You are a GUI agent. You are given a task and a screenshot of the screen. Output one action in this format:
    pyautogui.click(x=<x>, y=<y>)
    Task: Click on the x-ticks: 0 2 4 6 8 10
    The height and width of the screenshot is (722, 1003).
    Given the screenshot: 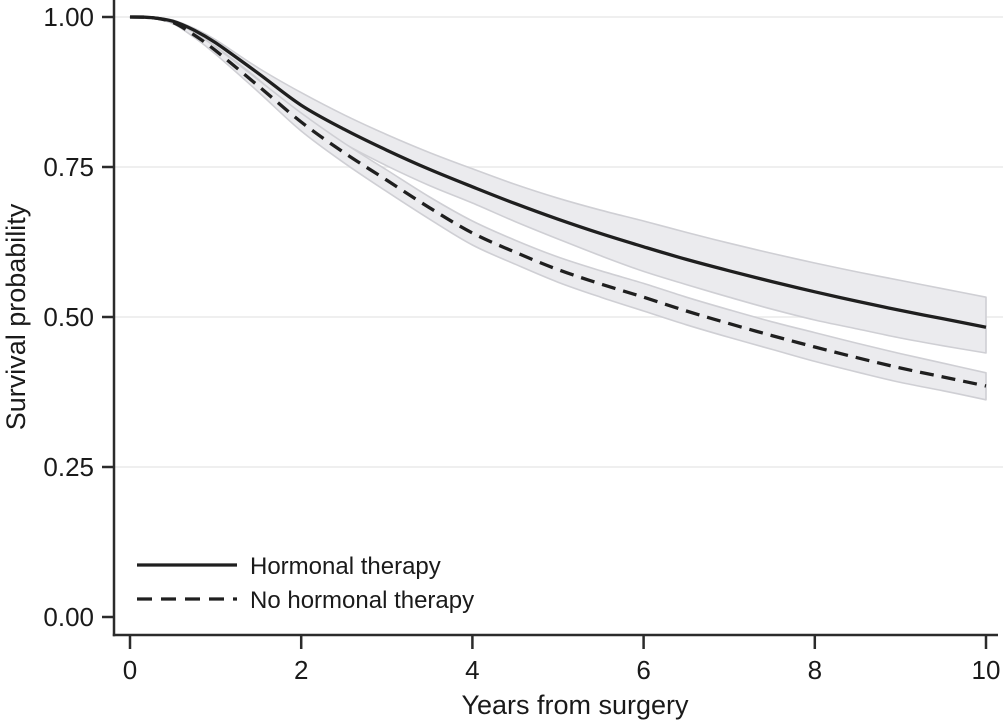 What is the action you would take?
    pyautogui.click(x=562, y=660)
    